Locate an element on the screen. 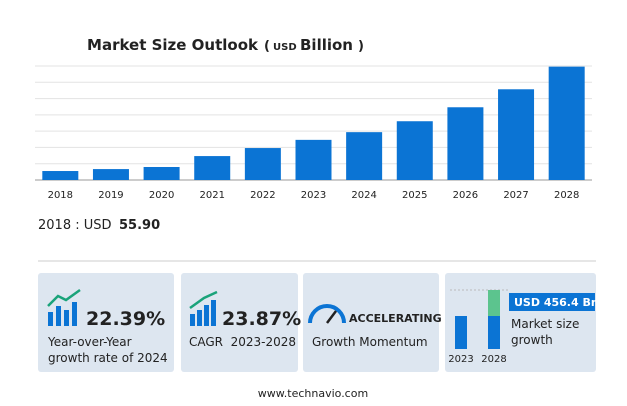  card-value: 23.87% is located at coordinates (261, 319).